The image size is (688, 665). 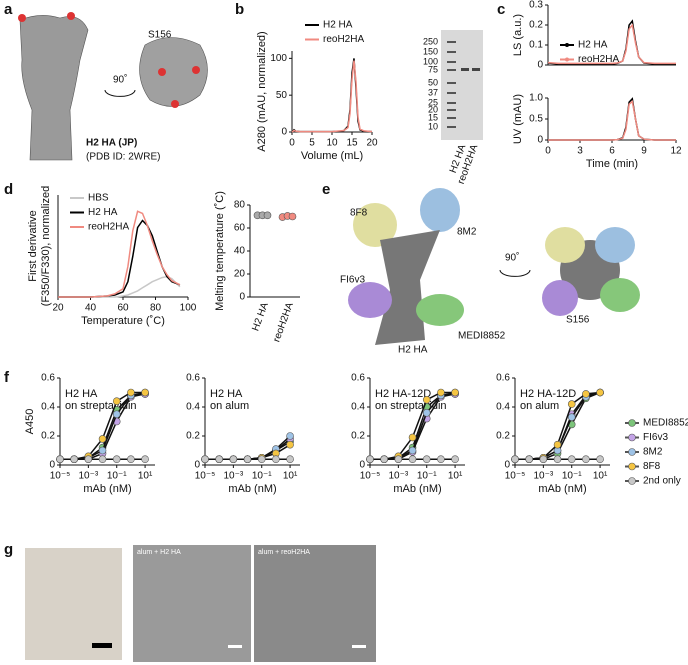 I want to click on legend-label: reoH2HA, so click(x=343, y=39).